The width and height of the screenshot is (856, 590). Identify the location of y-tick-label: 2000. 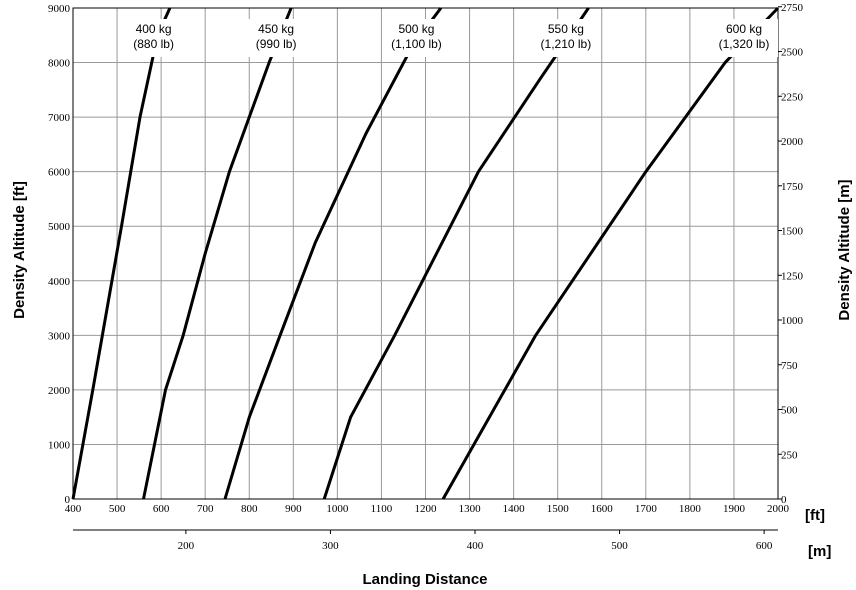
(59, 391).